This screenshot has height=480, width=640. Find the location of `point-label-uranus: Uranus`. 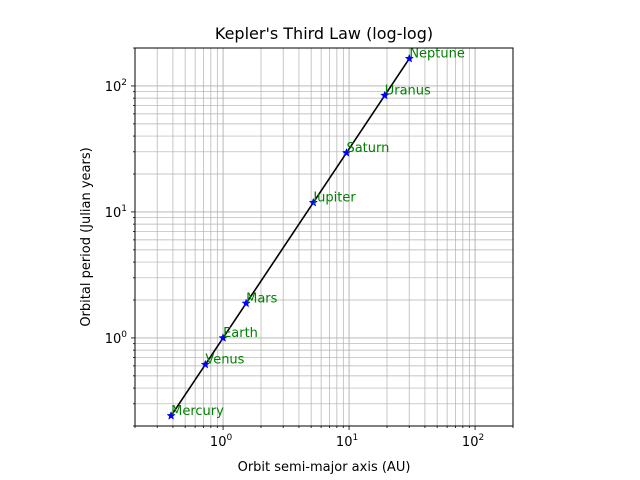

point-label-uranus: Uranus is located at coordinates (408, 90).